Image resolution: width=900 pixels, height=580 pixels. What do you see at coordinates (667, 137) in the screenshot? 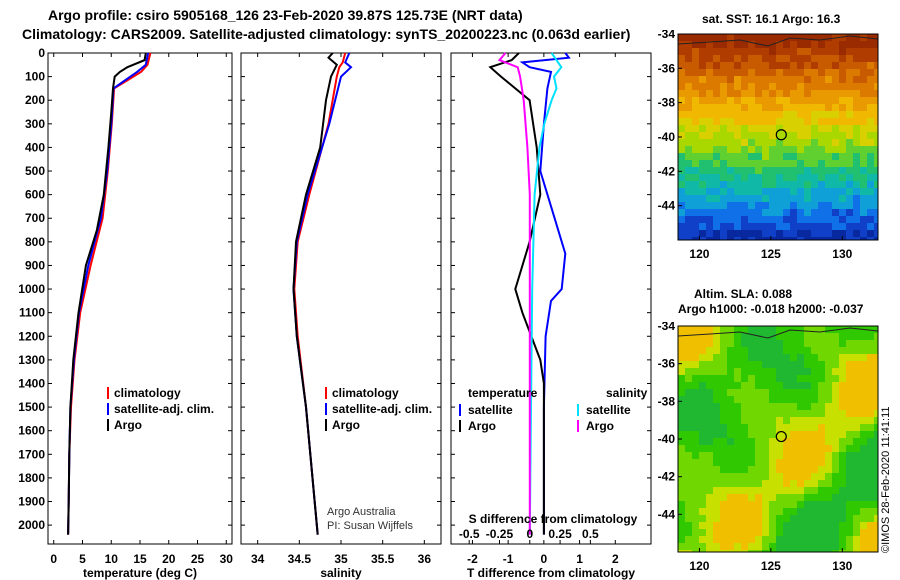
I see `map-y-tick-label: -40` at bounding box center [667, 137].